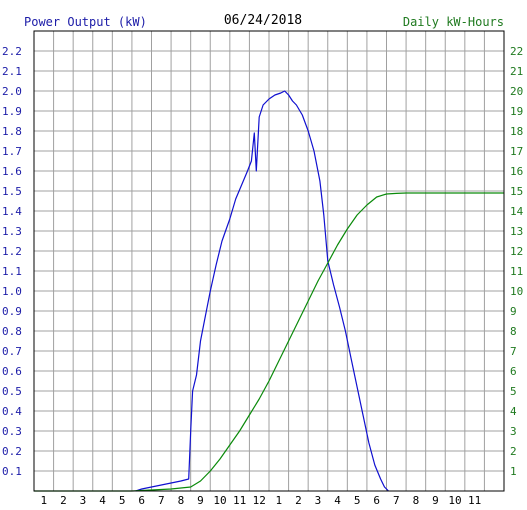  I want to click on left-tick-label: 0.1, so click(12, 471).